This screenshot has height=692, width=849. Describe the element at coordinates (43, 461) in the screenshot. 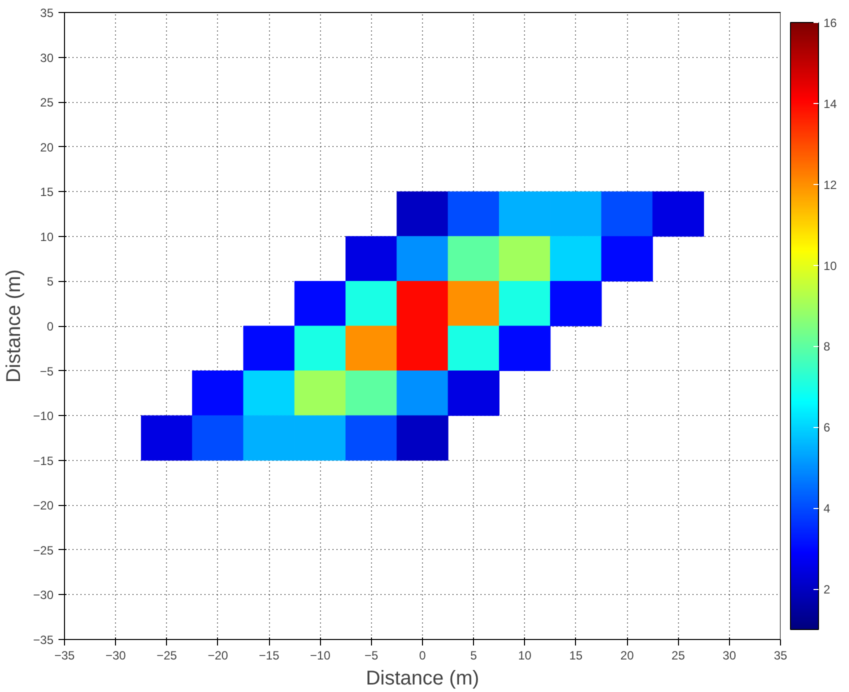

I see `y-tick-label: −15` at that location.